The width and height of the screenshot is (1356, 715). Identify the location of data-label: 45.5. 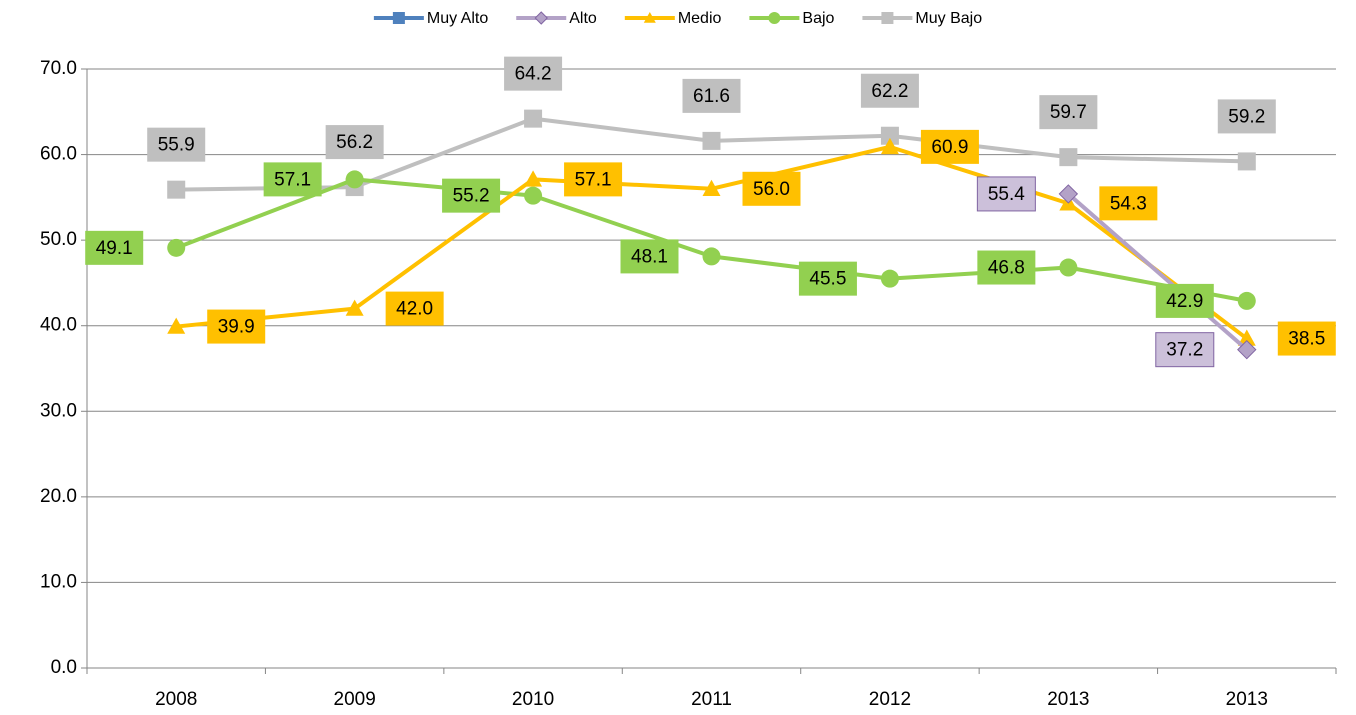
(827, 279).